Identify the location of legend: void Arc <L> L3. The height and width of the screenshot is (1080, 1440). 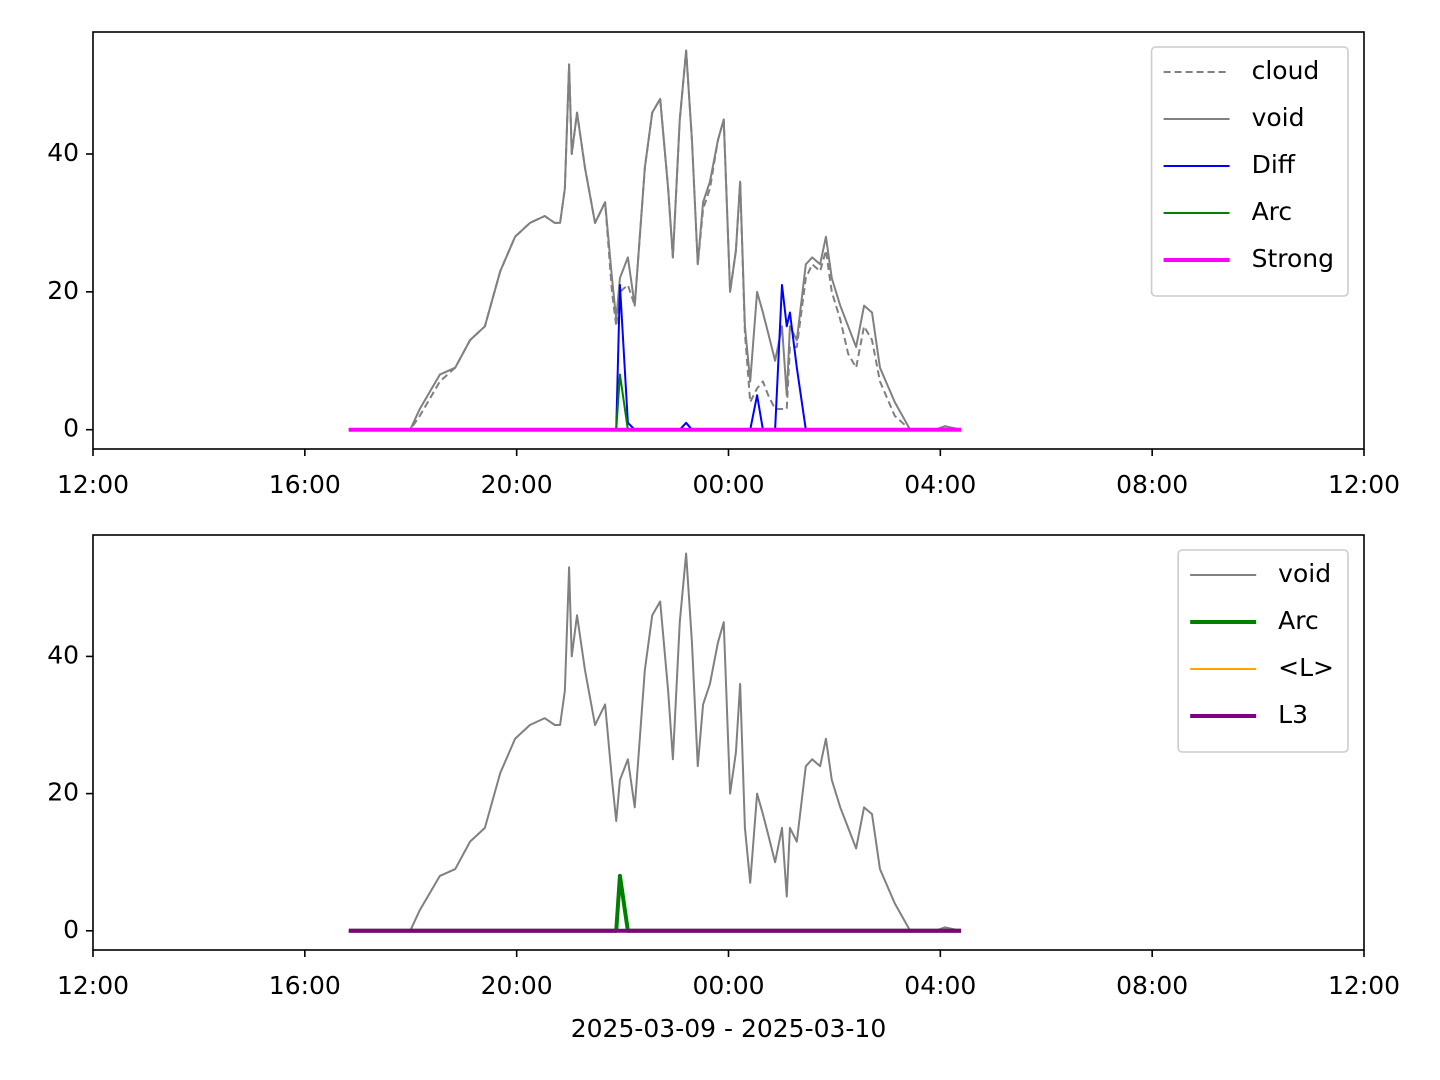
(1263, 651).